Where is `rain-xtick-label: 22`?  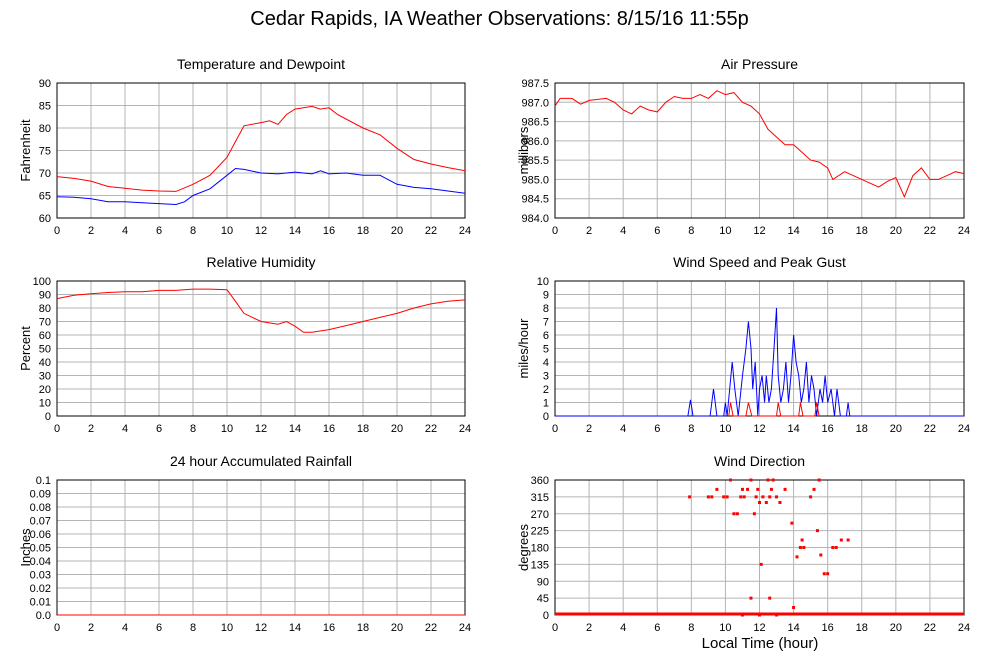 rain-xtick-label: 22 is located at coordinates (431, 628).